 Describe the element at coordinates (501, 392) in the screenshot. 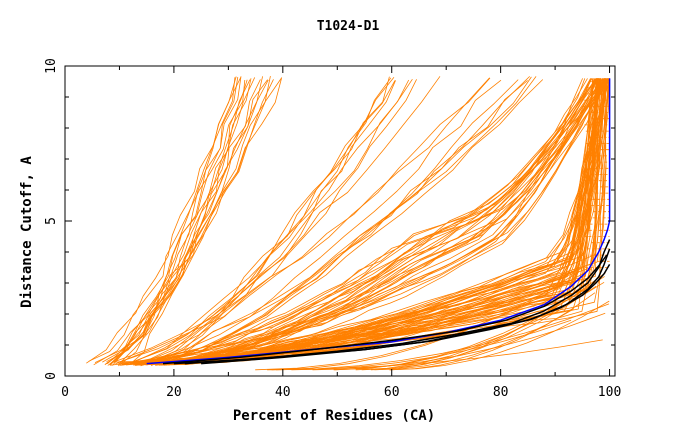

I see `x-tick-label: 80` at that location.